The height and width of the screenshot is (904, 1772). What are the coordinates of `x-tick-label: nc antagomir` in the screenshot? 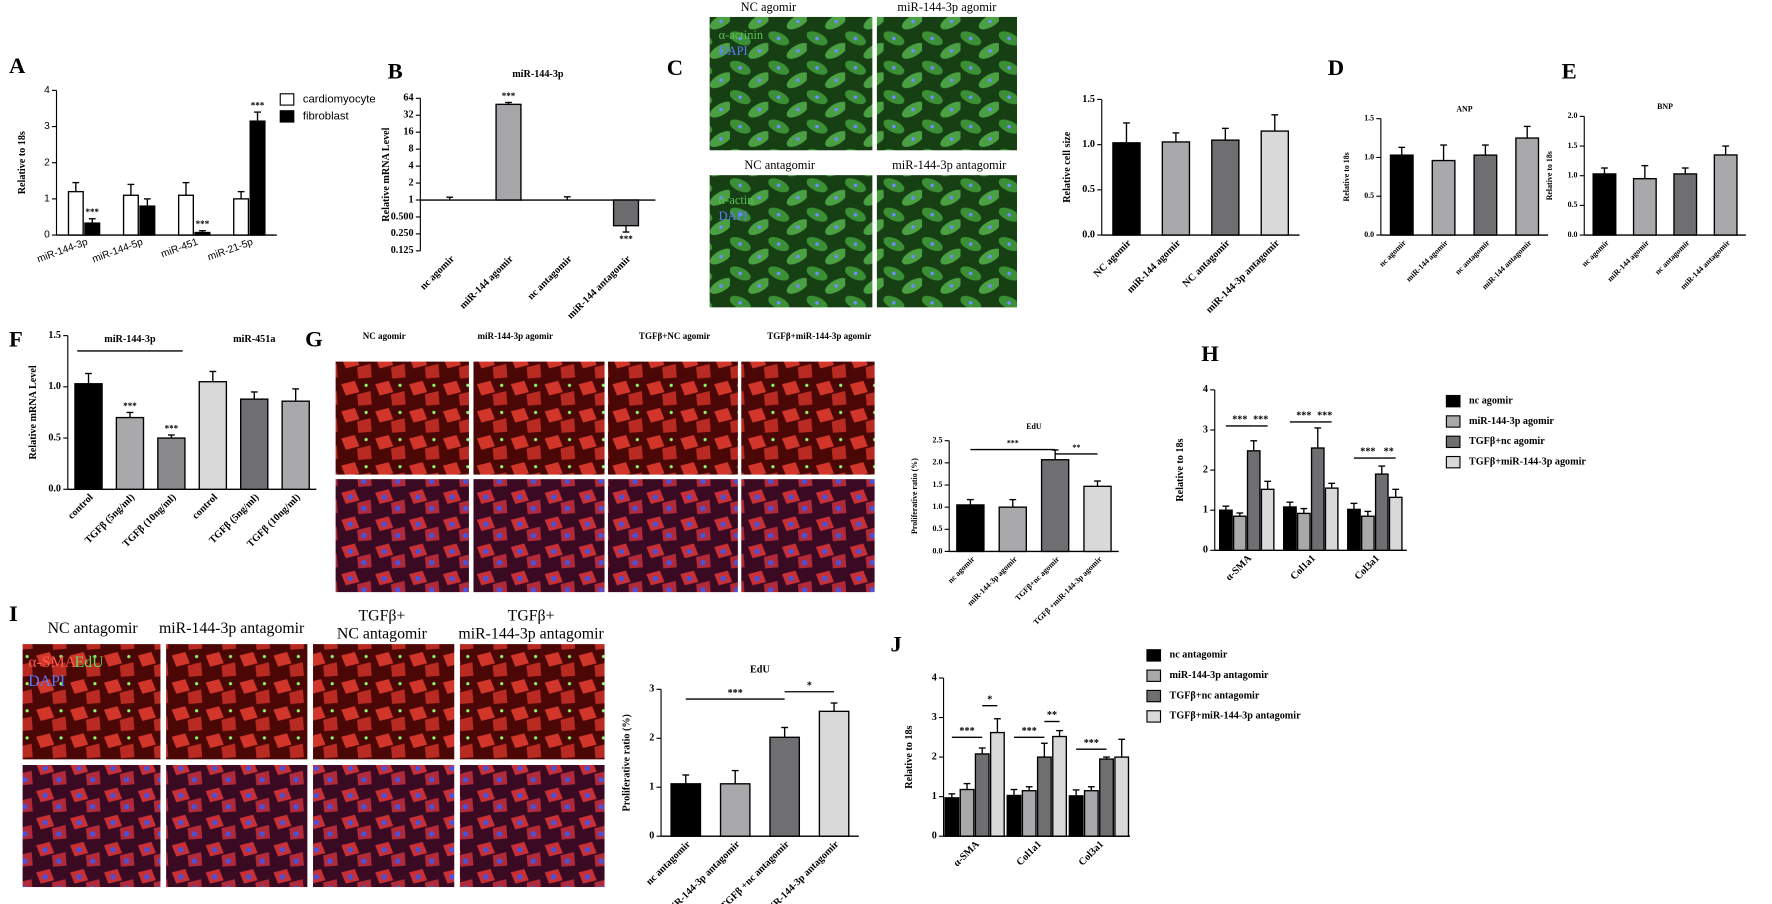 It's located at (550, 277).